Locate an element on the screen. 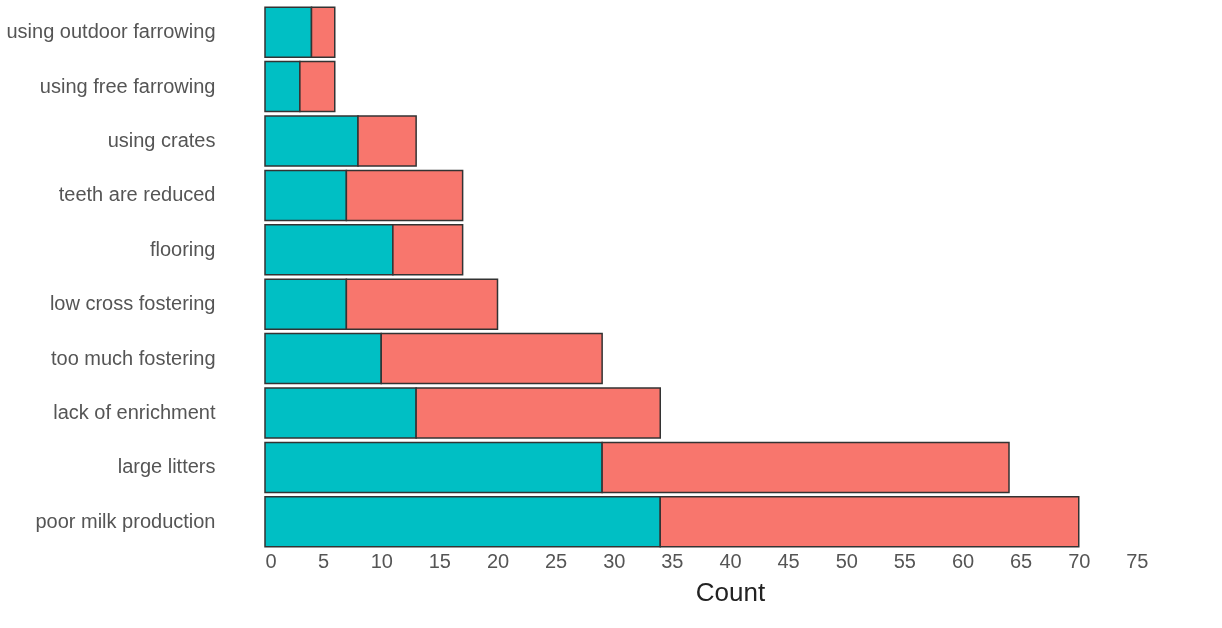 The height and width of the screenshot is (628, 1222). x-tick-label: 5 is located at coordinates (324, 560).